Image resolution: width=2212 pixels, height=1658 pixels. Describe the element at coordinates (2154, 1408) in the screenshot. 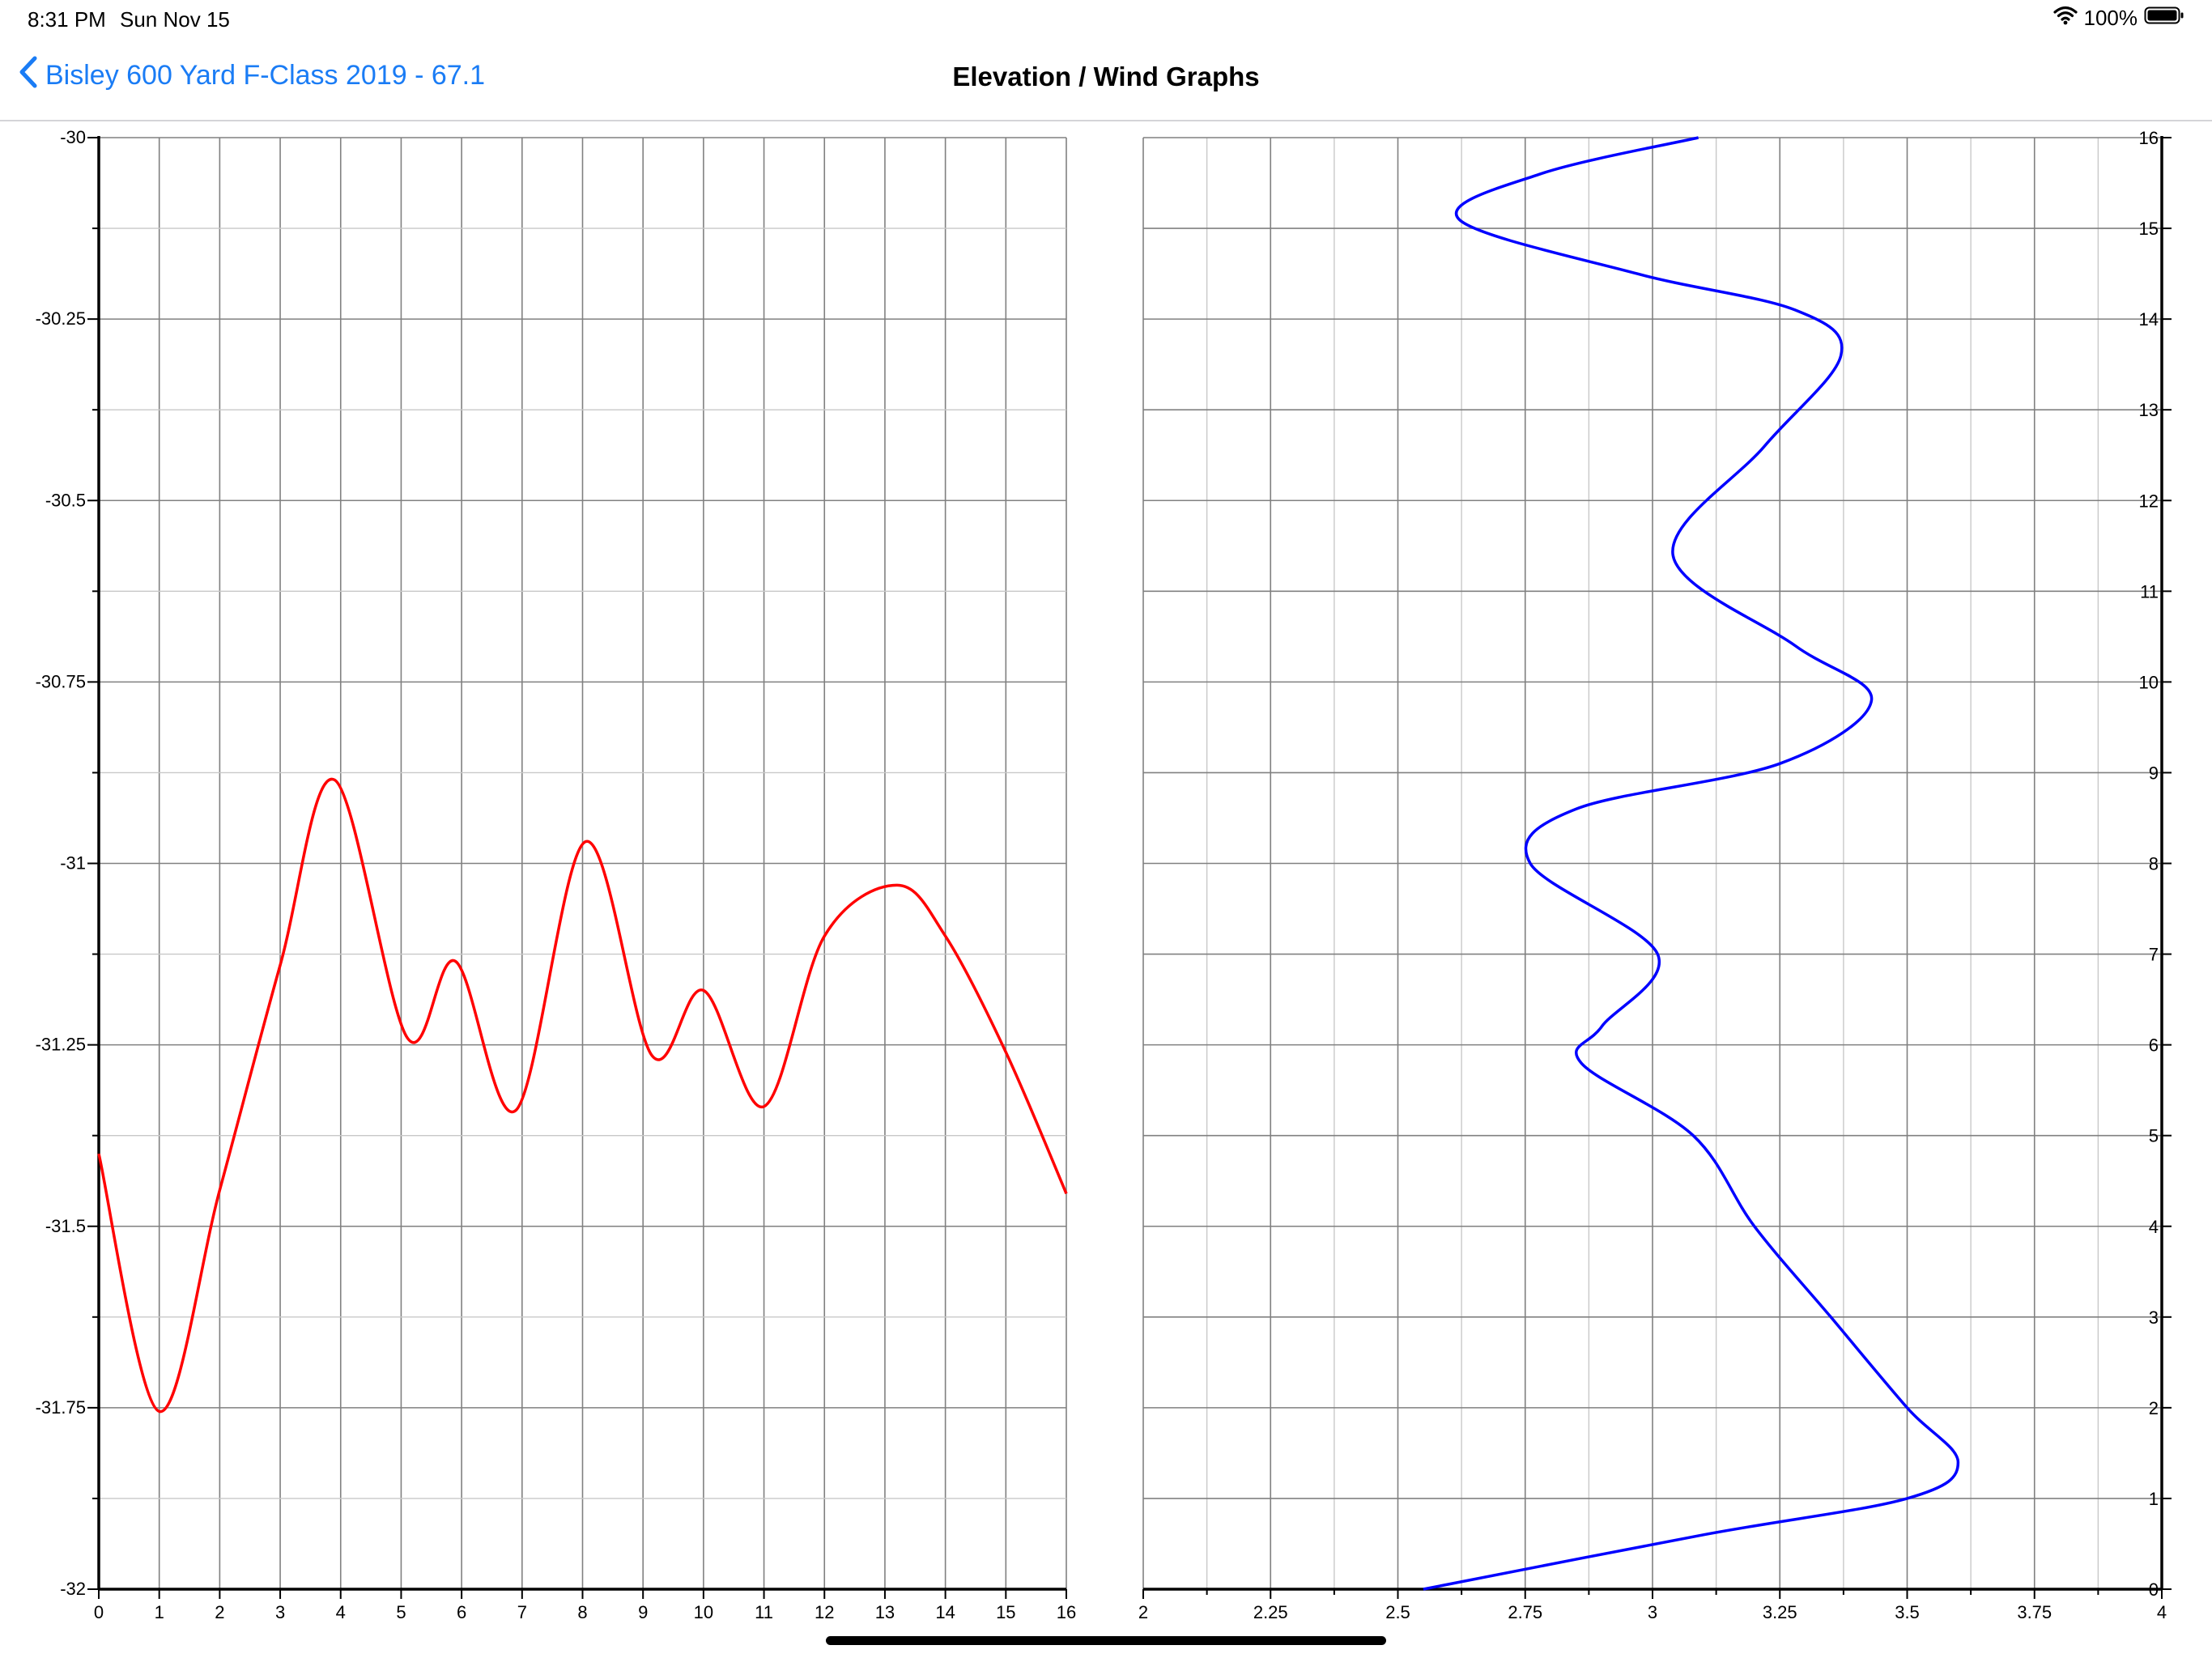

I see `y-tick-label: 2` at that location.